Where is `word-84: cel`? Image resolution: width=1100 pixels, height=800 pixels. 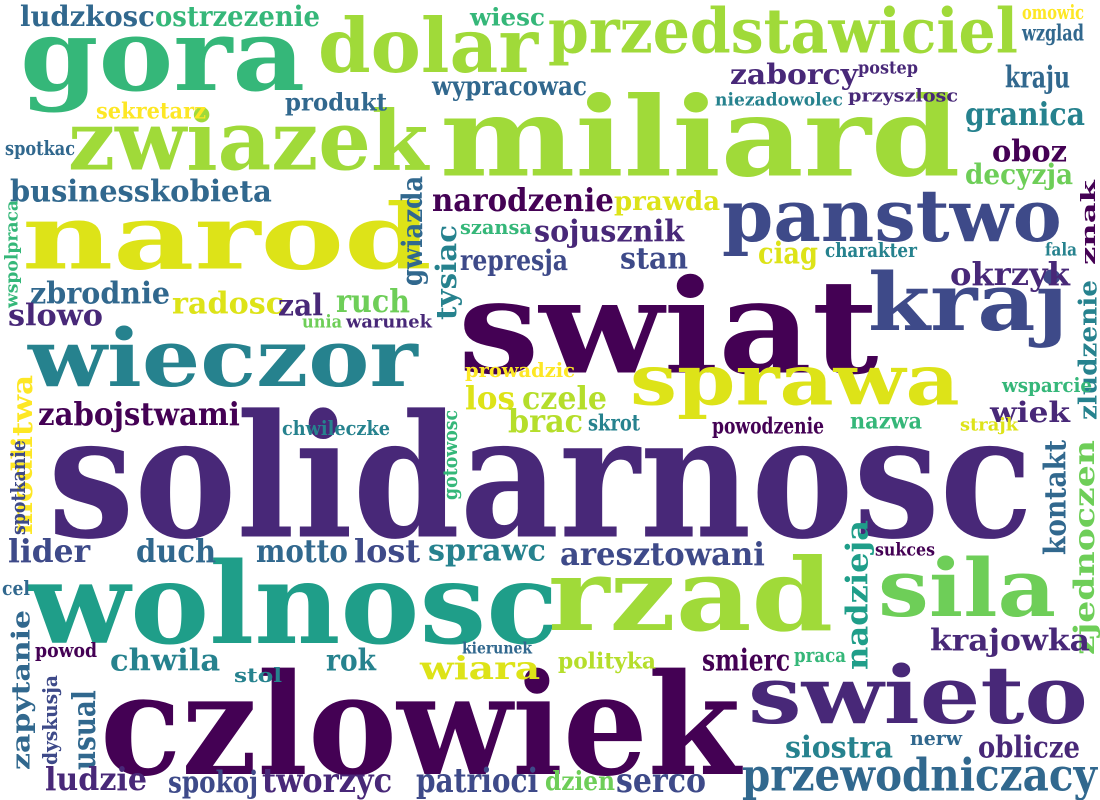 word-84: cel is located at coordinates (16, 588).